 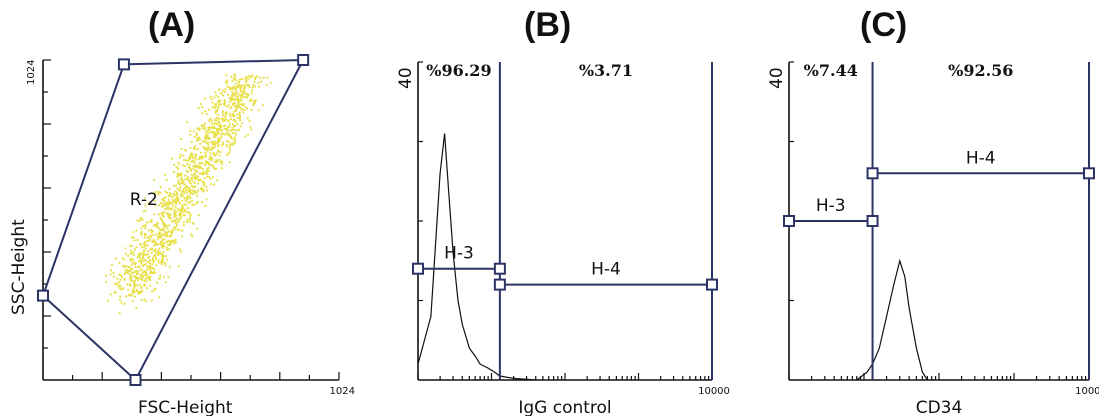 What do you see at coordinates (303, 60) in the screenshot?
I see `panel-a-gate-handle` at bounding box center [303, 60].